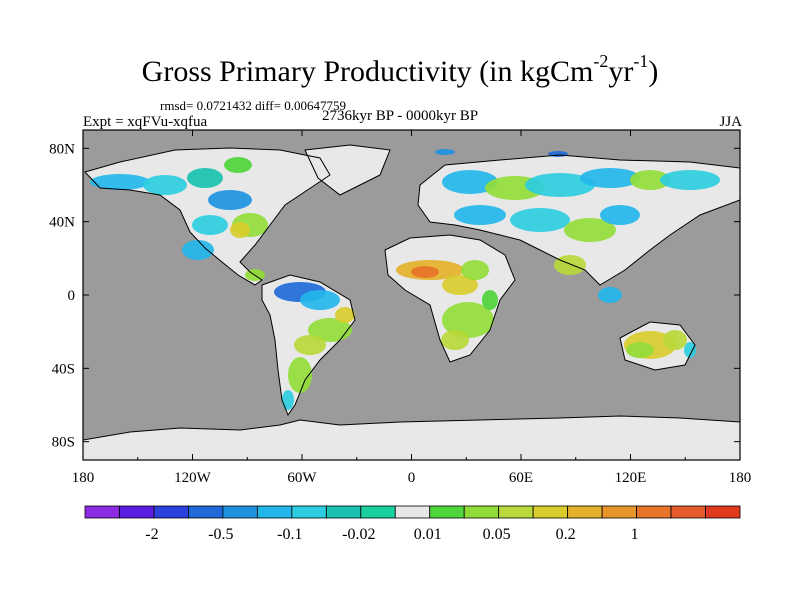 The width and height of the screenshot is (800, 600). I want to click on title-main: Gross Primary Productivity (in kgCm, so click(367, 71).